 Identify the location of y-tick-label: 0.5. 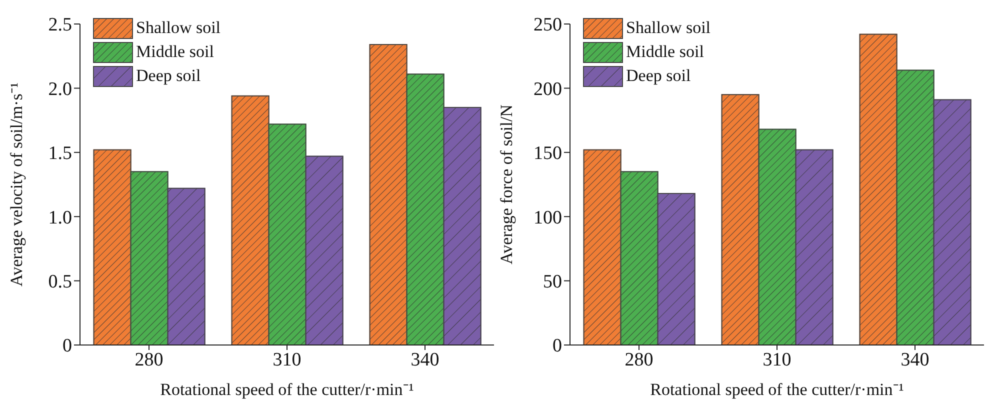
(60, 282).